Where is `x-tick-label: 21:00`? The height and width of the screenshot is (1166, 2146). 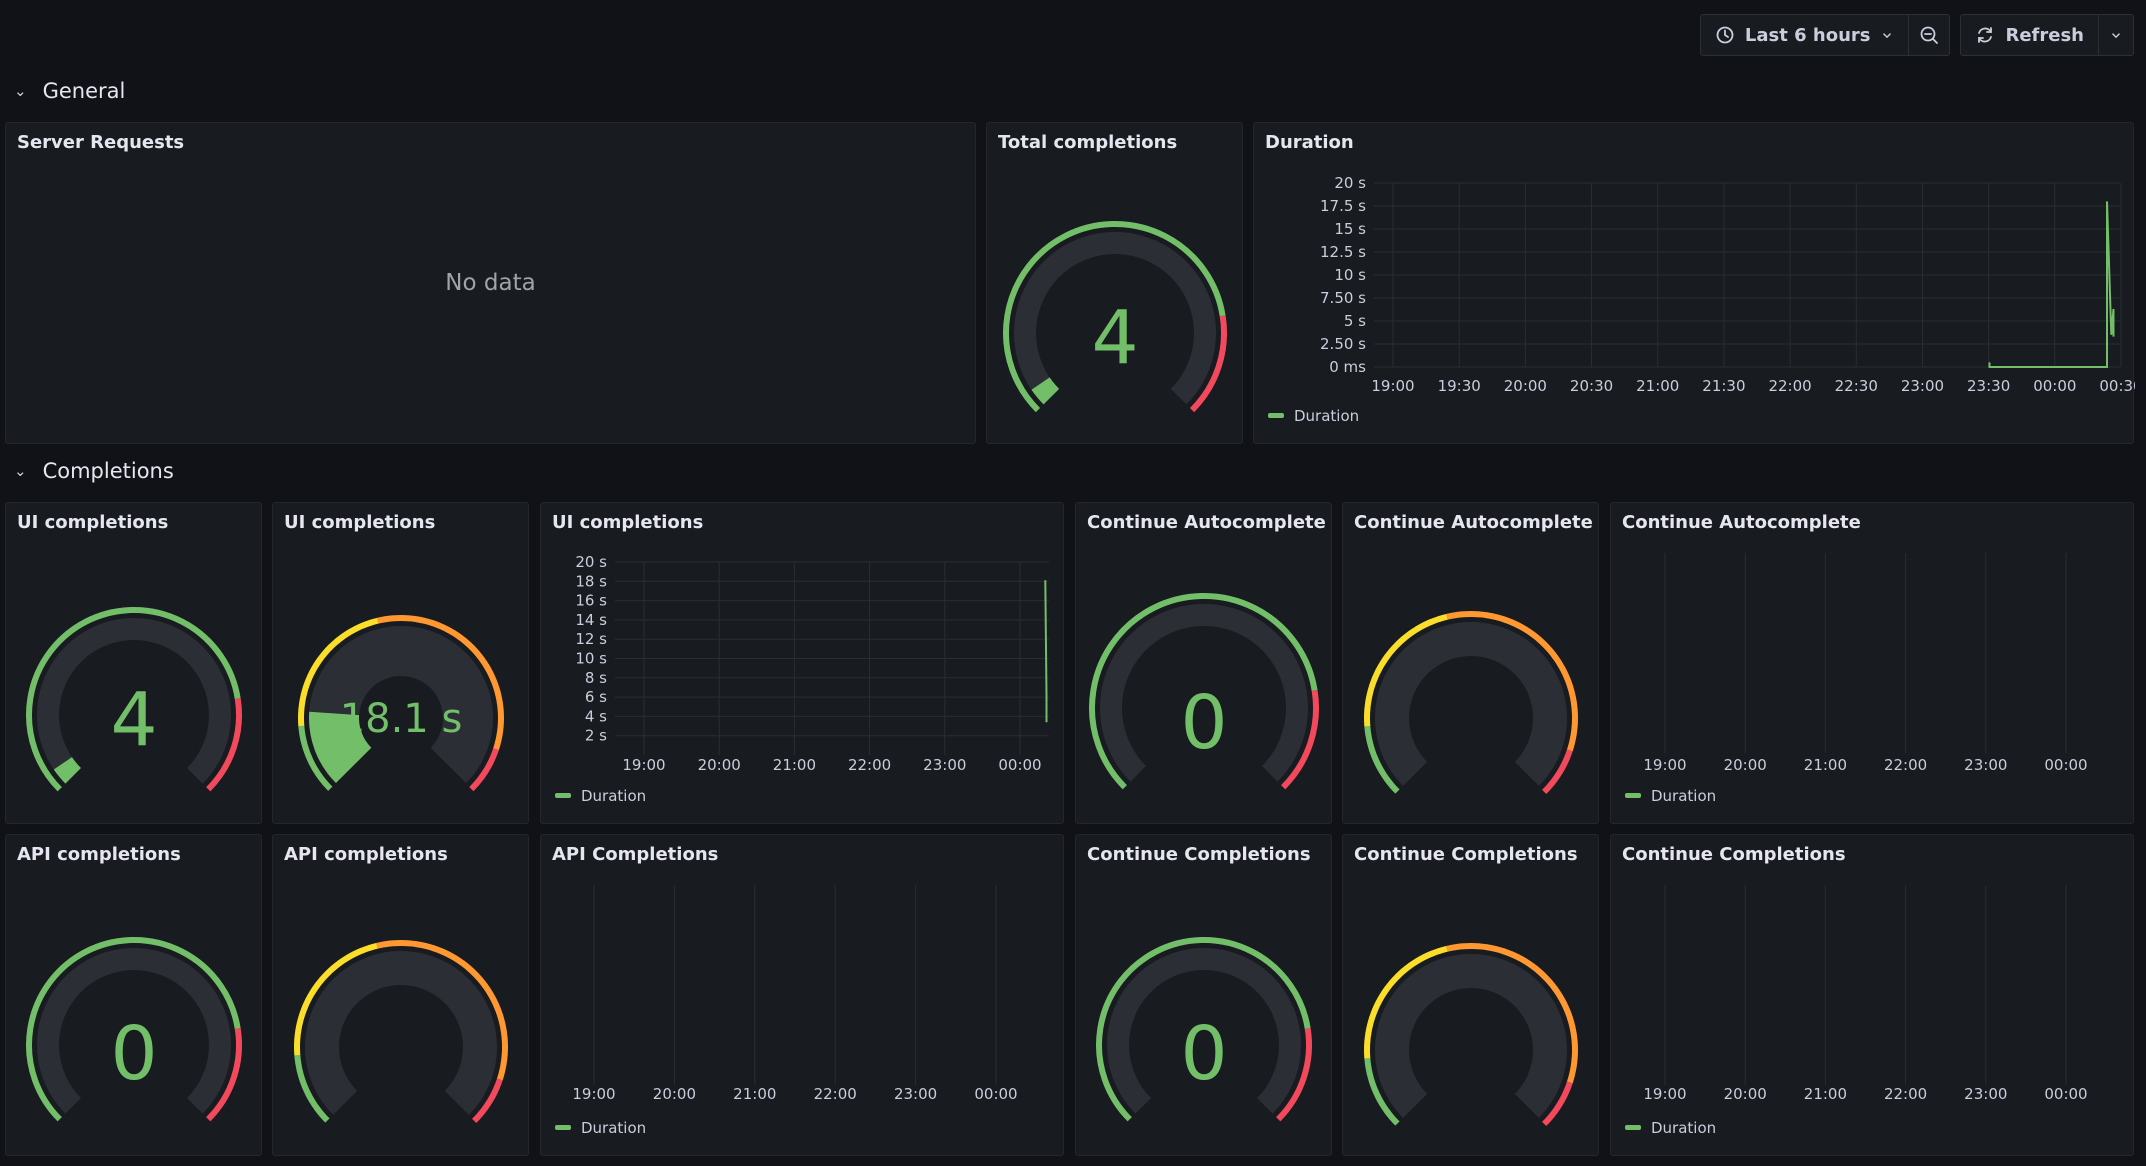
x-tick-label: 21:00 is located at coordinates (754, 1094).